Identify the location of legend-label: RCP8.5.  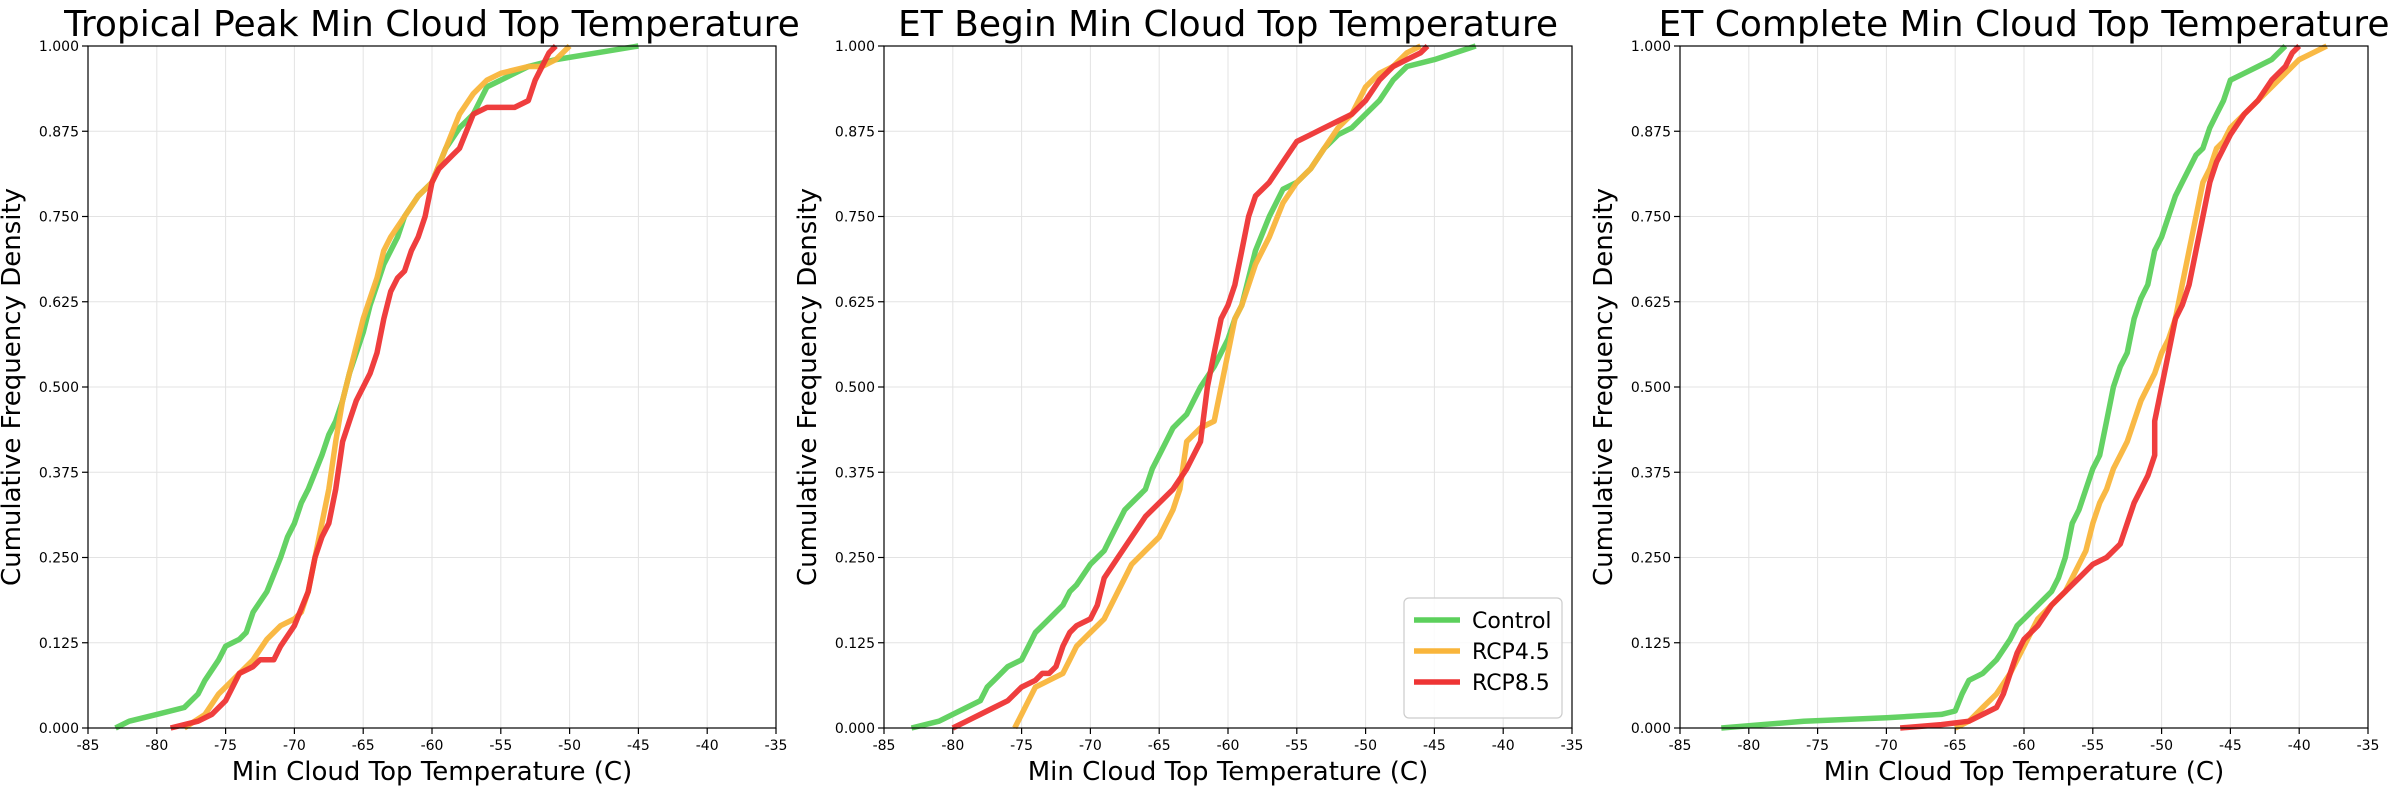
(1511, 683).